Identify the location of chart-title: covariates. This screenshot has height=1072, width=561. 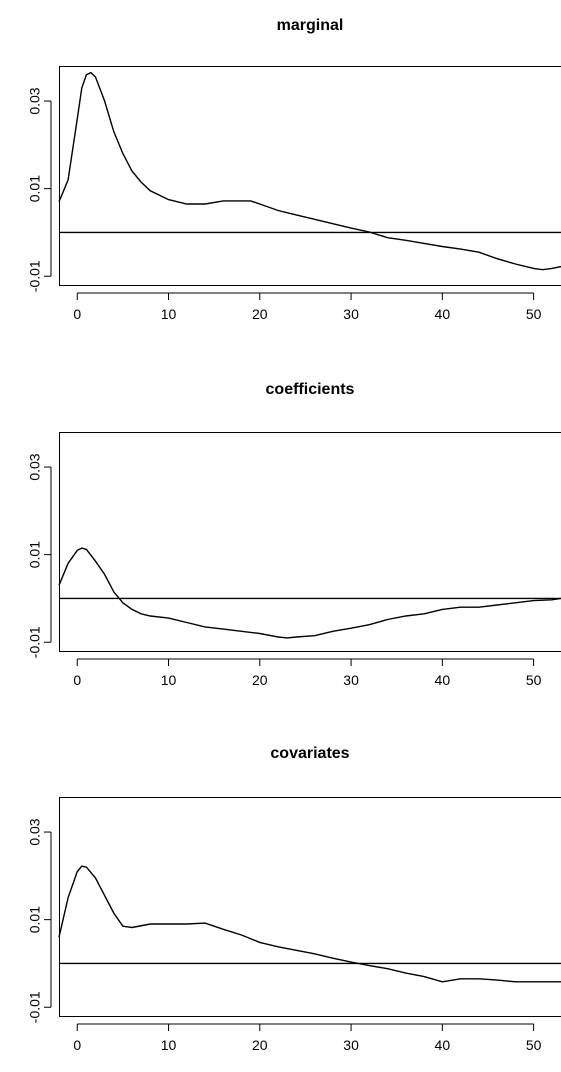
(309, 753).